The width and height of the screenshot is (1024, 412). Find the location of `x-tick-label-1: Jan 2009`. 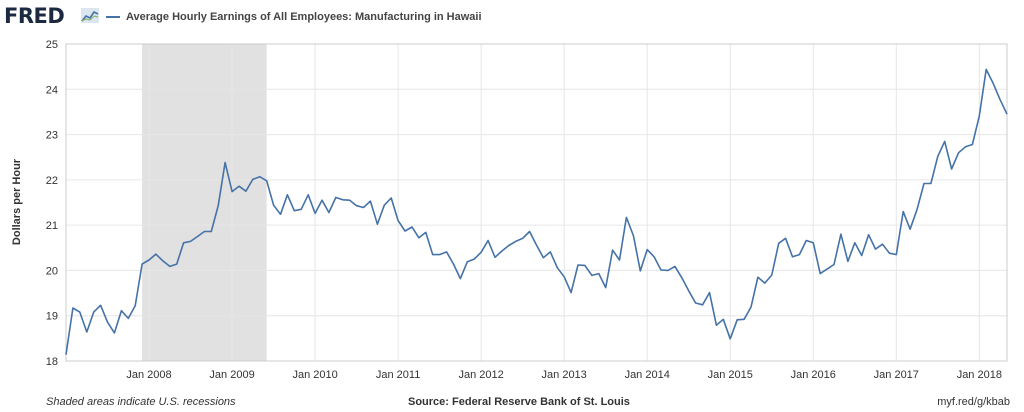

x-tick-label-1: Jan 2009 is located at coordinates (231, 375).